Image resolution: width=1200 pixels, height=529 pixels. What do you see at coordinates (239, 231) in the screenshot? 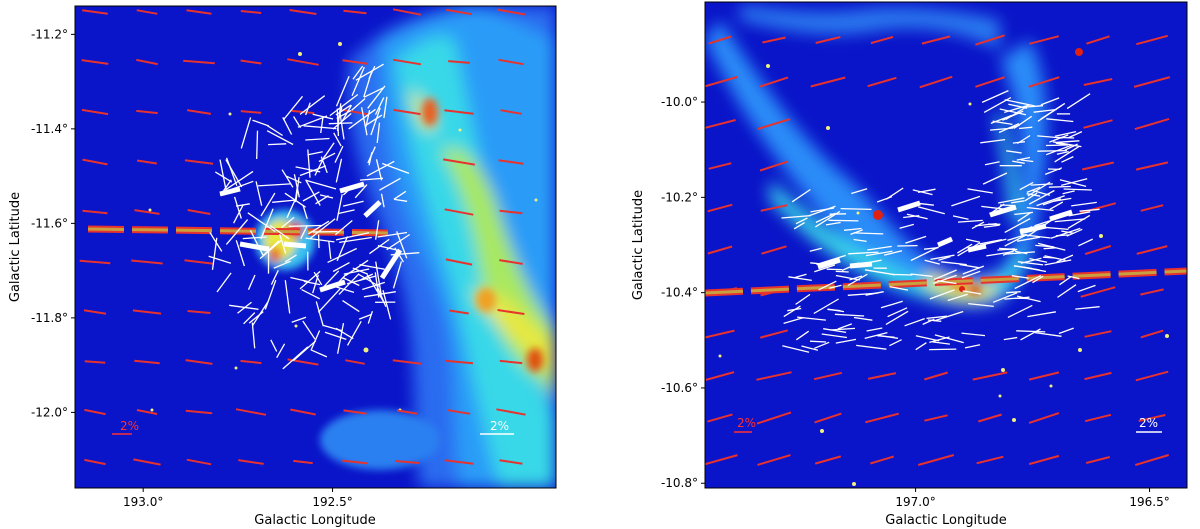
I see `left-highlight-band` at bounding box center [239, 231].